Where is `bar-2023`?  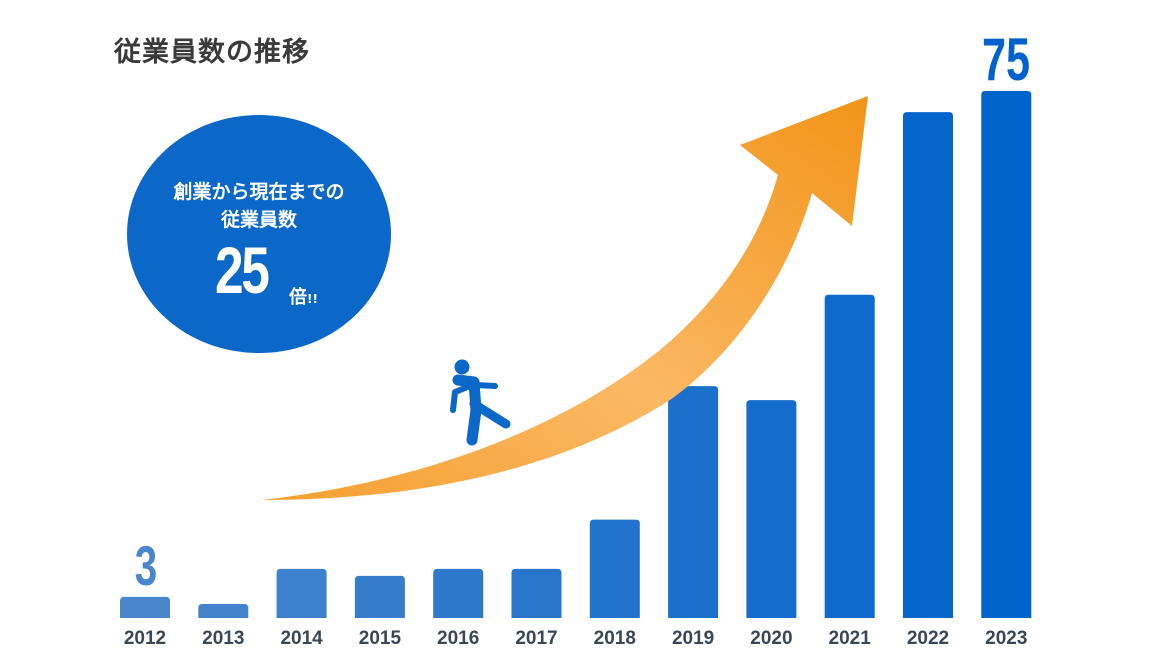
bar-2023 is located at coordinates (1006, 354).